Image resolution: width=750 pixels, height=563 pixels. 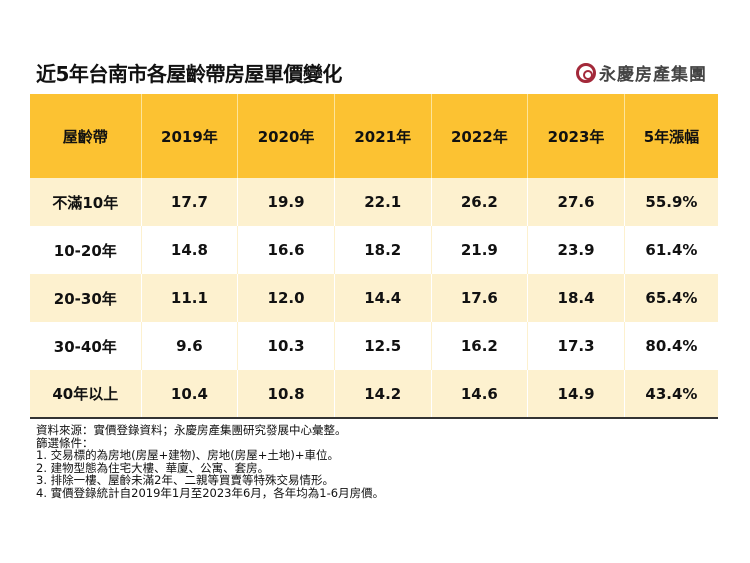 I want to click on table-cell: 16.2, so click(x=479, y=346).